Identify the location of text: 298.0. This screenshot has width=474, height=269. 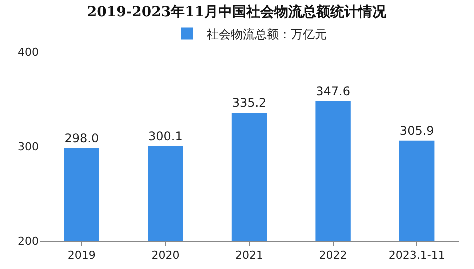
(82, 138).